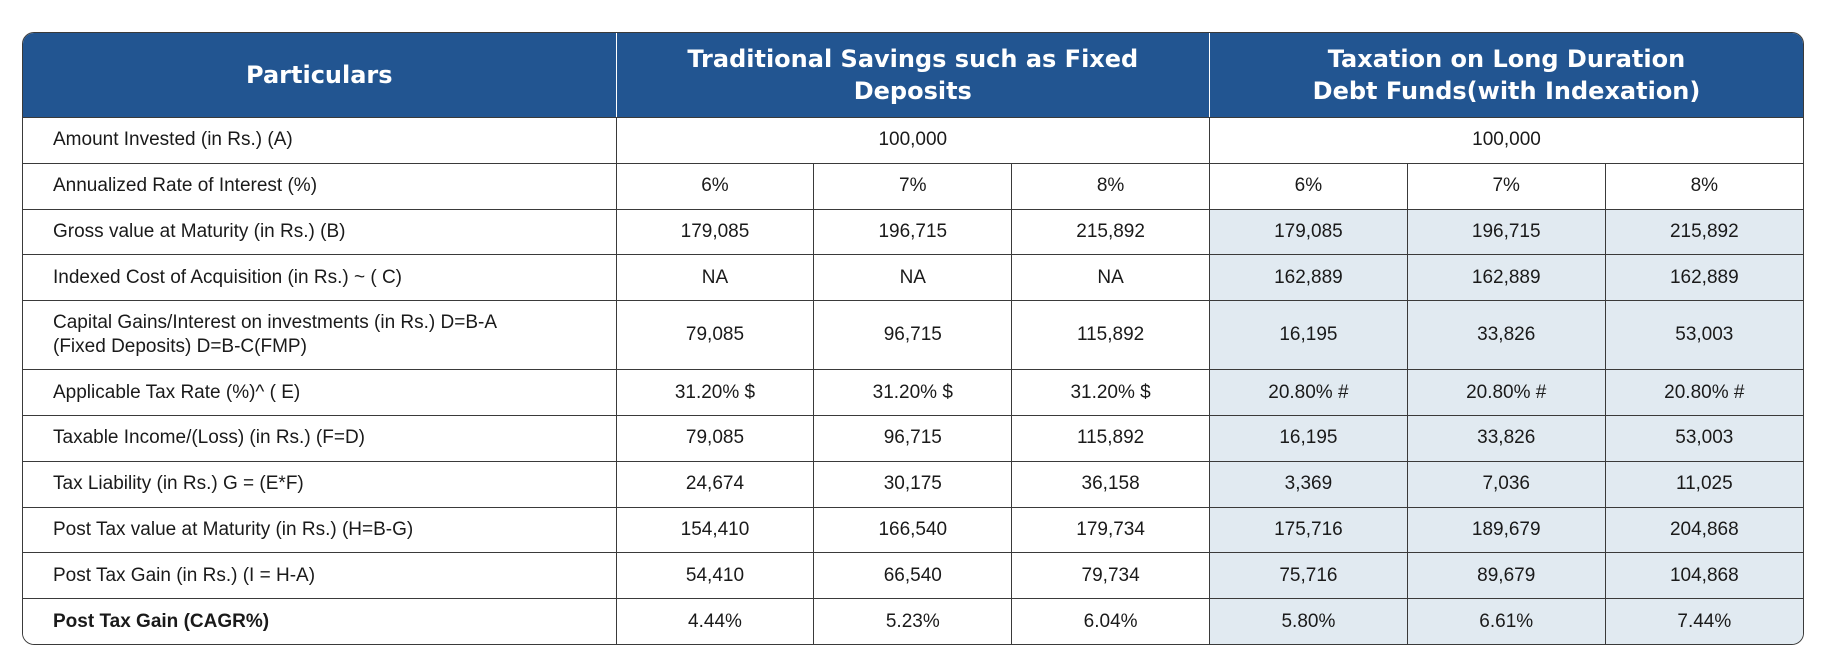 Image resolution: width=1824 pixels, height=666 pixels. I want to click on table-cell: 154,410, so click(715, 530).